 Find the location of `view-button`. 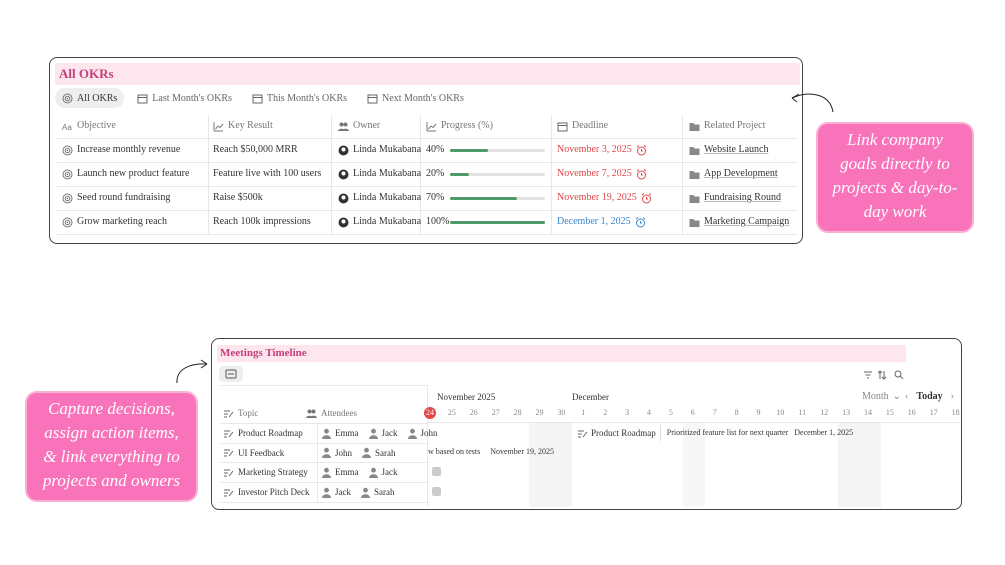

view-button is located at coordinates (231, 374).